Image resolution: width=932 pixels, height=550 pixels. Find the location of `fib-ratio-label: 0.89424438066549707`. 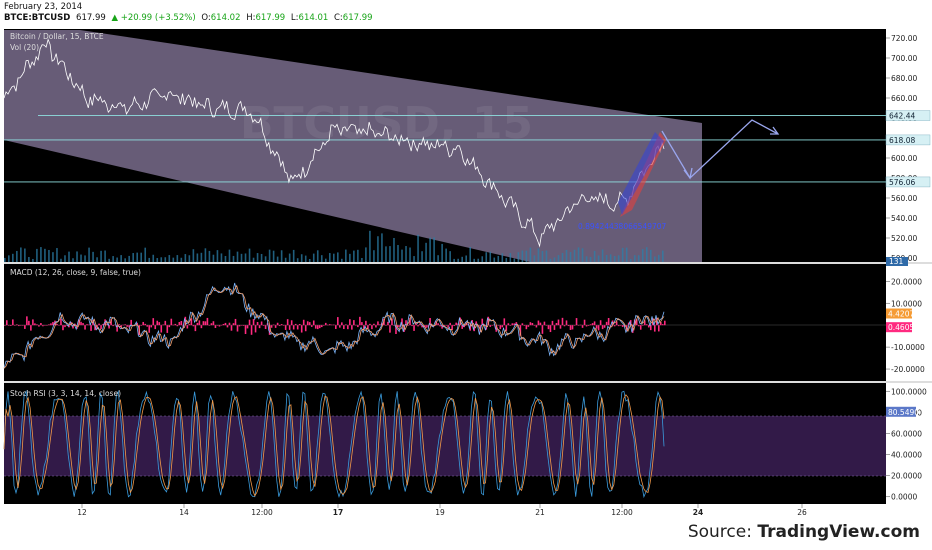

fib-ratio-label: 0.89424438066549707 is located at coordinates (622, 226).